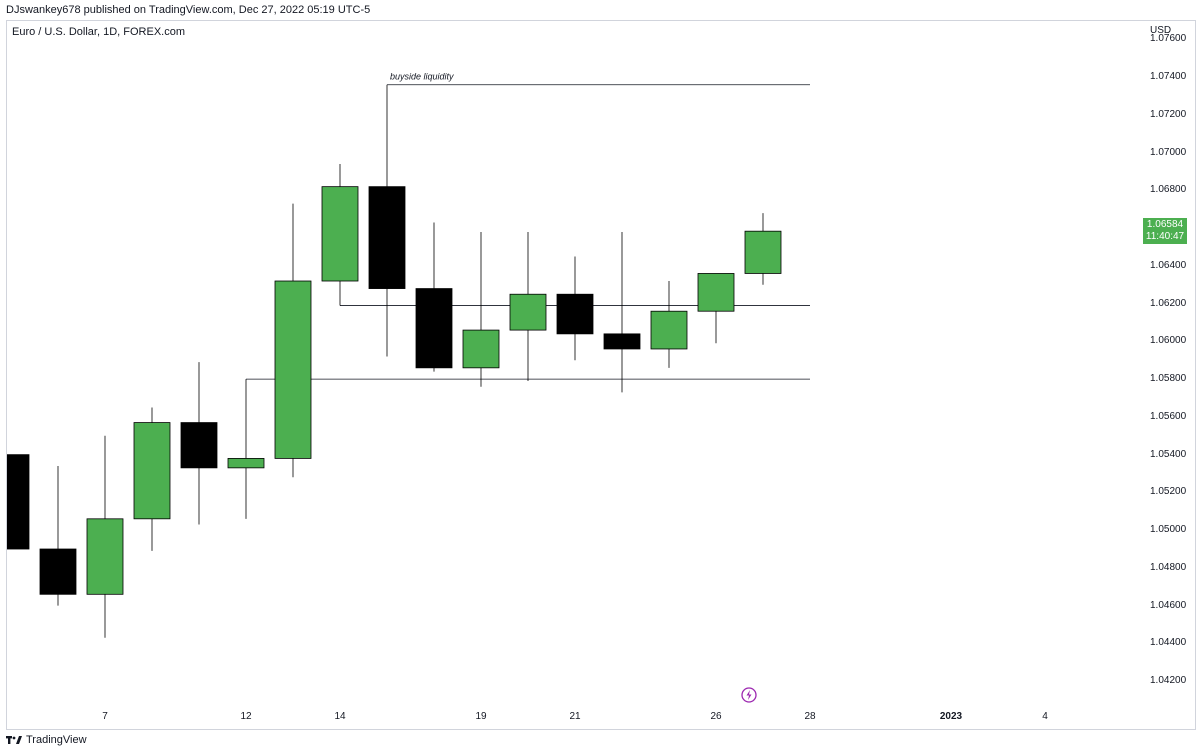 The image size is (1200, 751). What do you see at coordinates (1168, 567) in the screenshot?
I see `price-tick-label: 1.04800` at bounding box center [1168, 567].